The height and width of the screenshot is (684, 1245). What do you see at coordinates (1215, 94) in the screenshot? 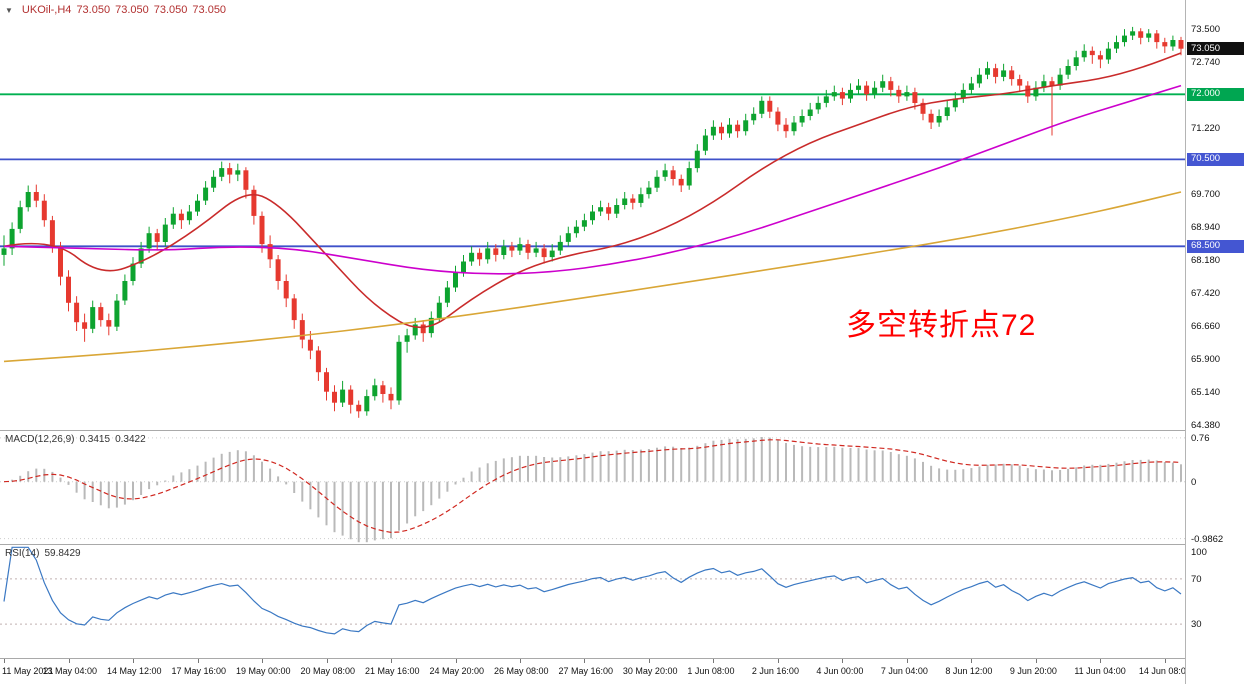
I see `price-tag-green: 72.000` at bounding box center [1215, 94].